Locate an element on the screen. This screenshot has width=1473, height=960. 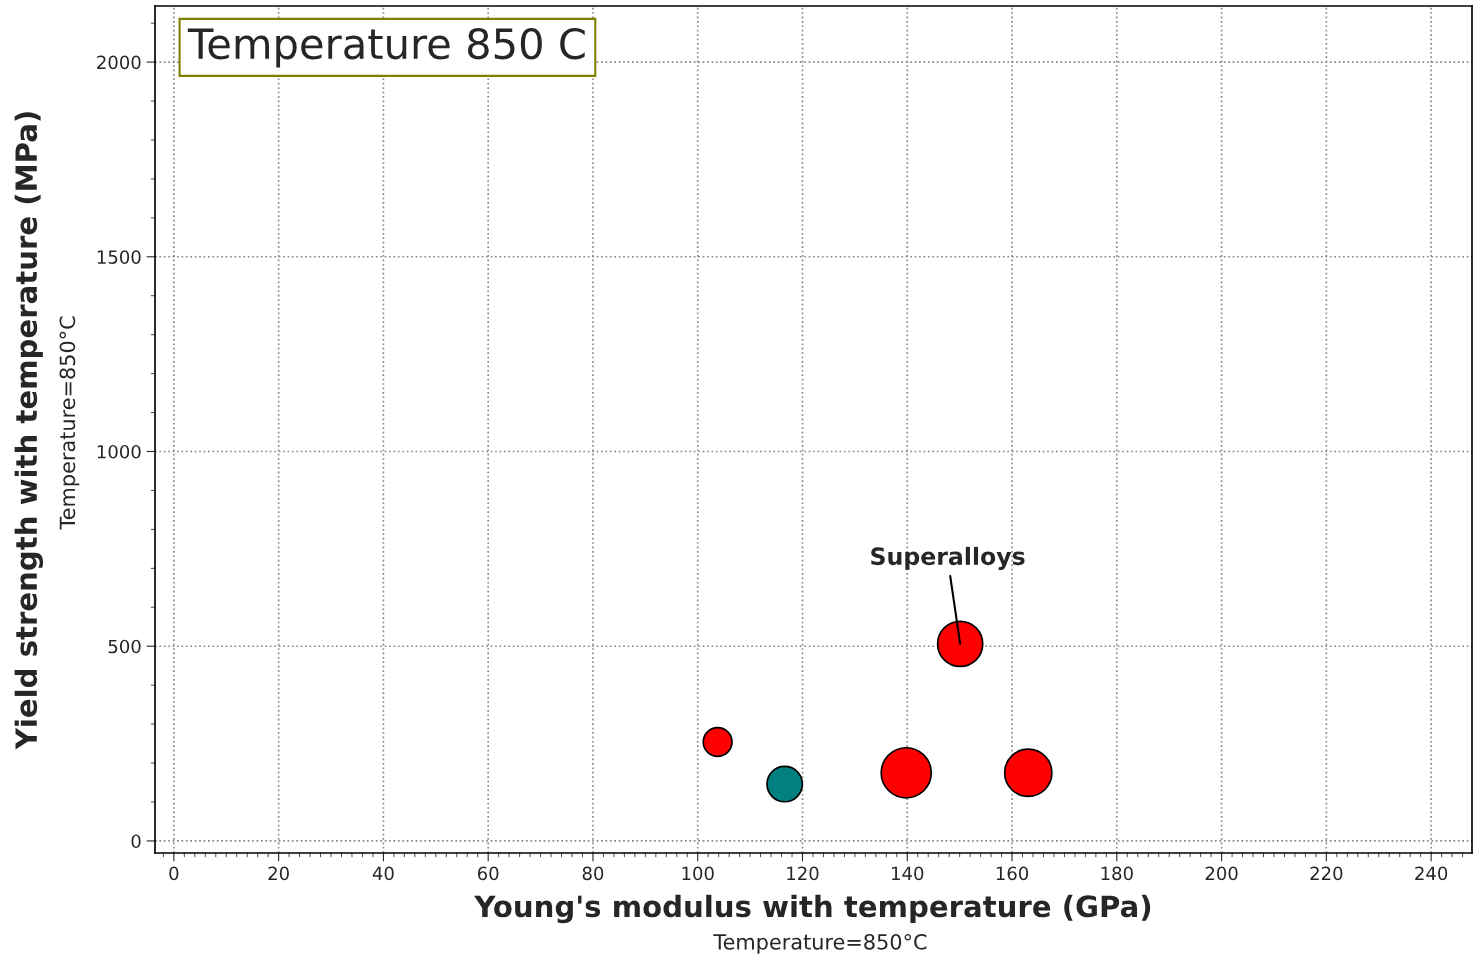
x-tick-label: 60 is located at coordinates (488, 873).